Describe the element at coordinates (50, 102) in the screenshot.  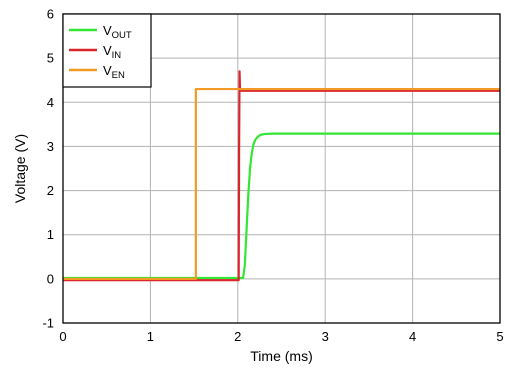
I see `y-tick-label: 4` at that location.